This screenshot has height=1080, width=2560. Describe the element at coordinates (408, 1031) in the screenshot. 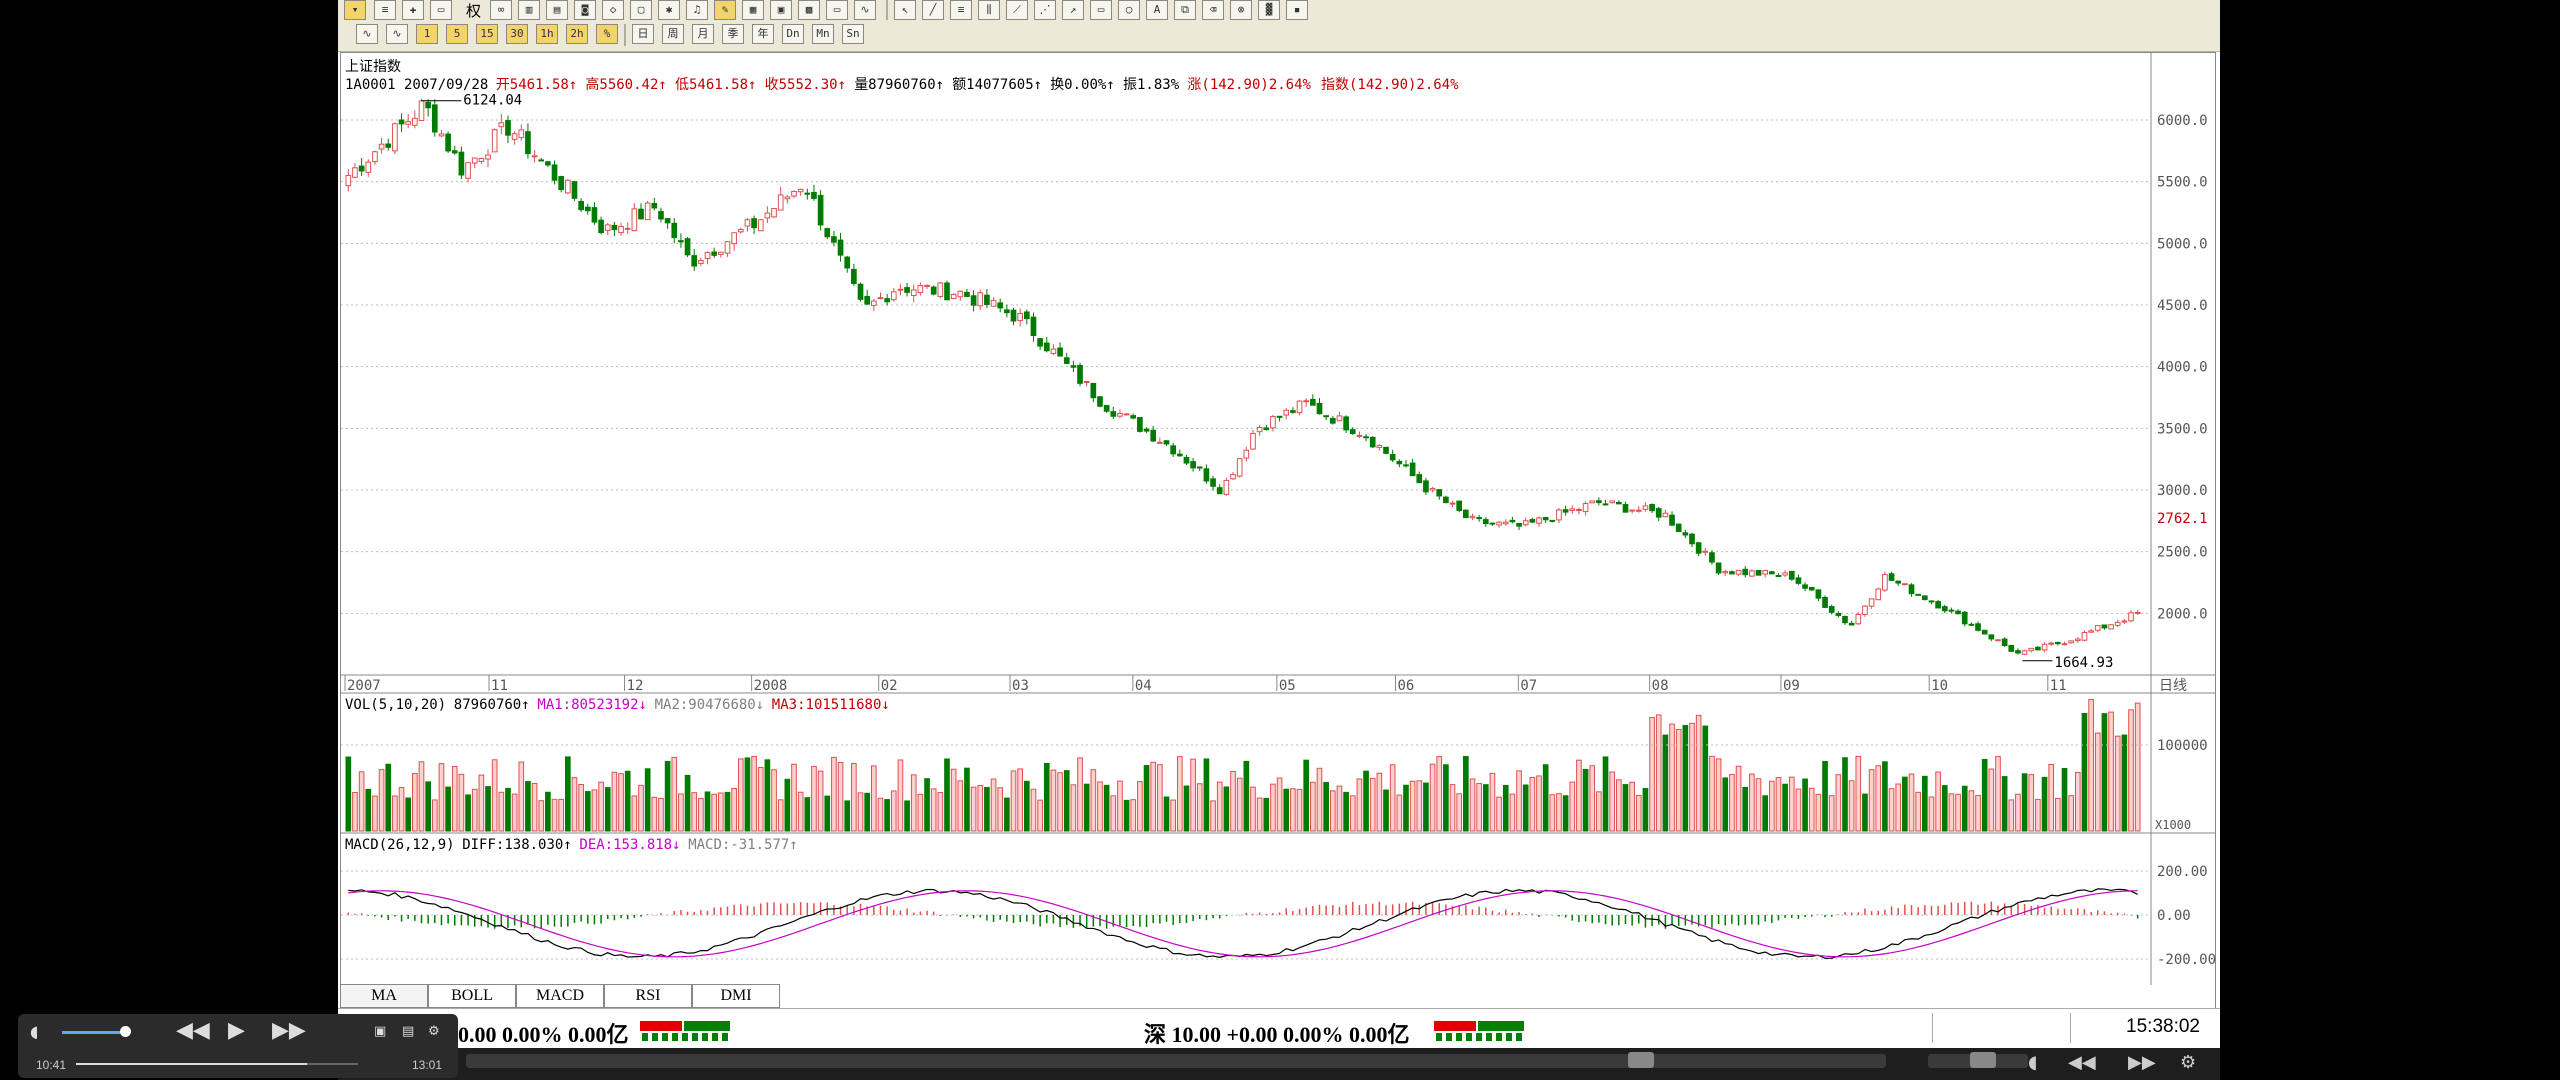

I see `captions-icon: ▤` at that location.